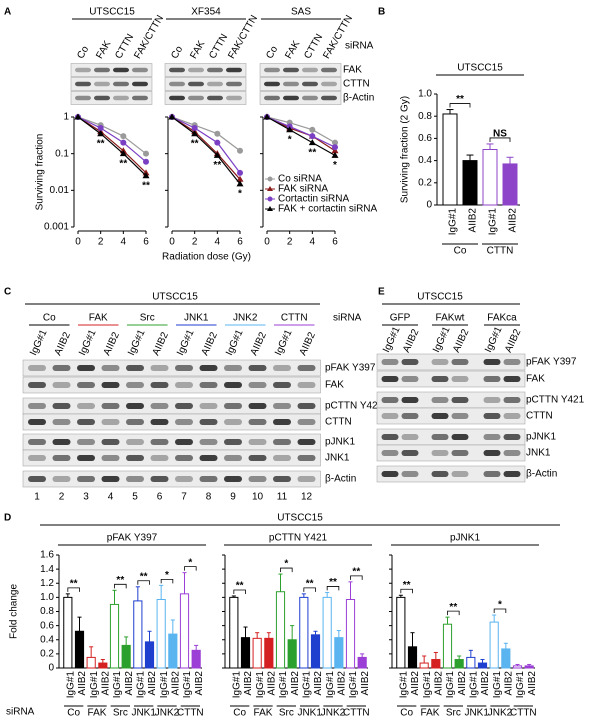 The height and width of the screenshot is (724, 603). Describe the element at coordinates (303, 189) in the screenshot. I see `legend-label: FAK siRNA` at that location.